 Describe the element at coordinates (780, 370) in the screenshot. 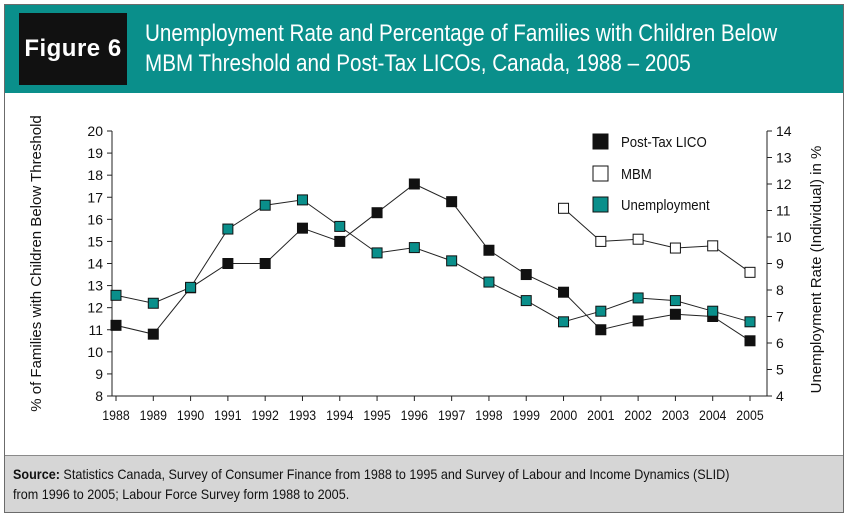

I see `right-tick-label: 5` at that location.